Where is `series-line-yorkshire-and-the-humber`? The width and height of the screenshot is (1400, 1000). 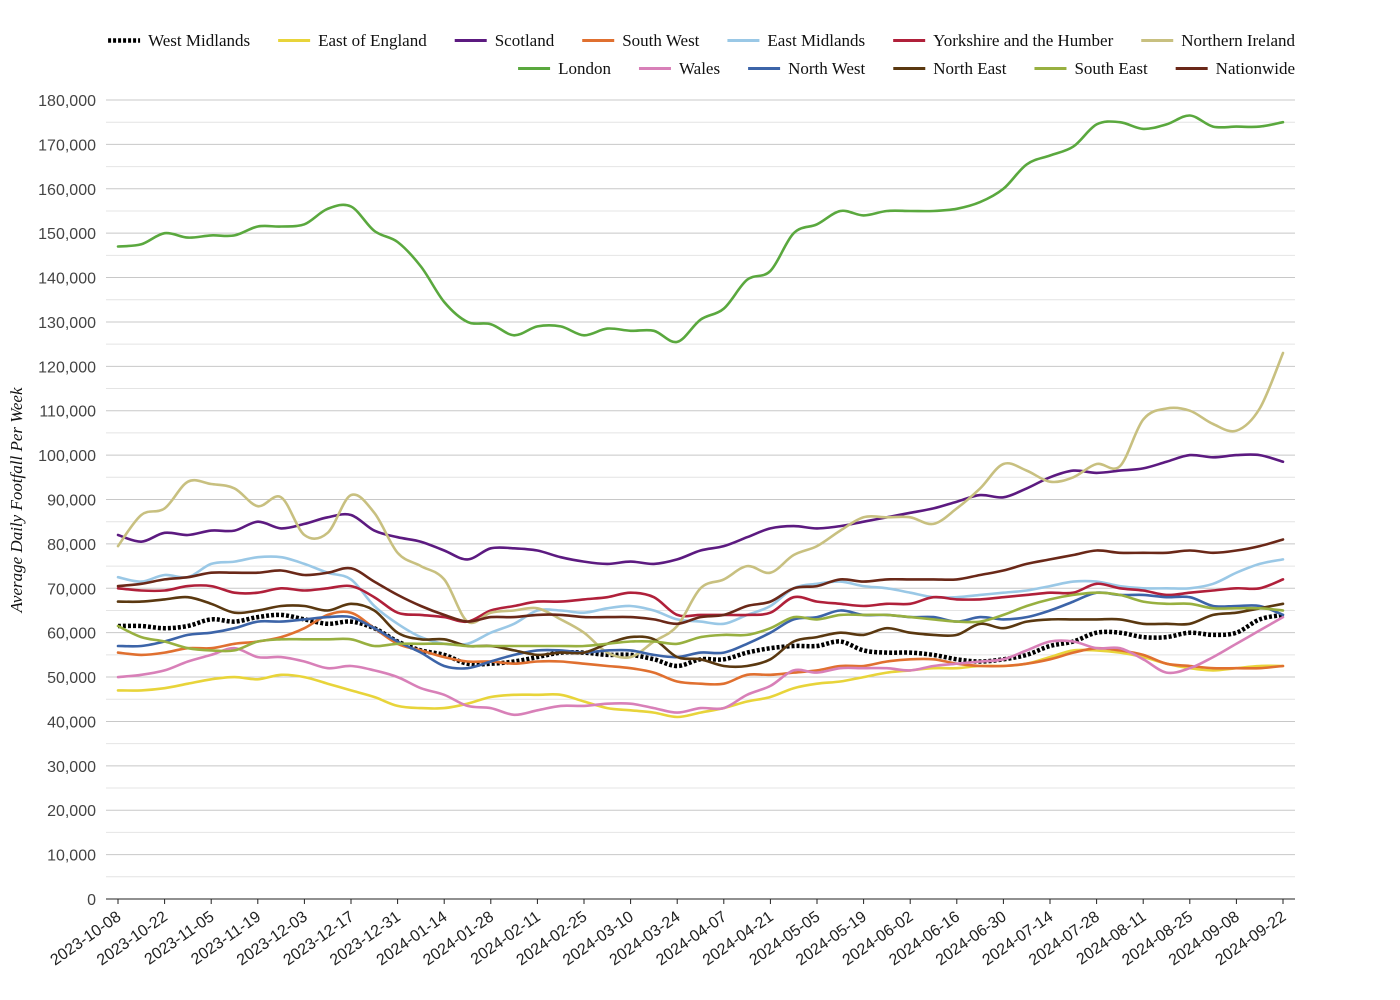
series-line-yorkshire-and-the-humber is located at coordinates (700, 601).